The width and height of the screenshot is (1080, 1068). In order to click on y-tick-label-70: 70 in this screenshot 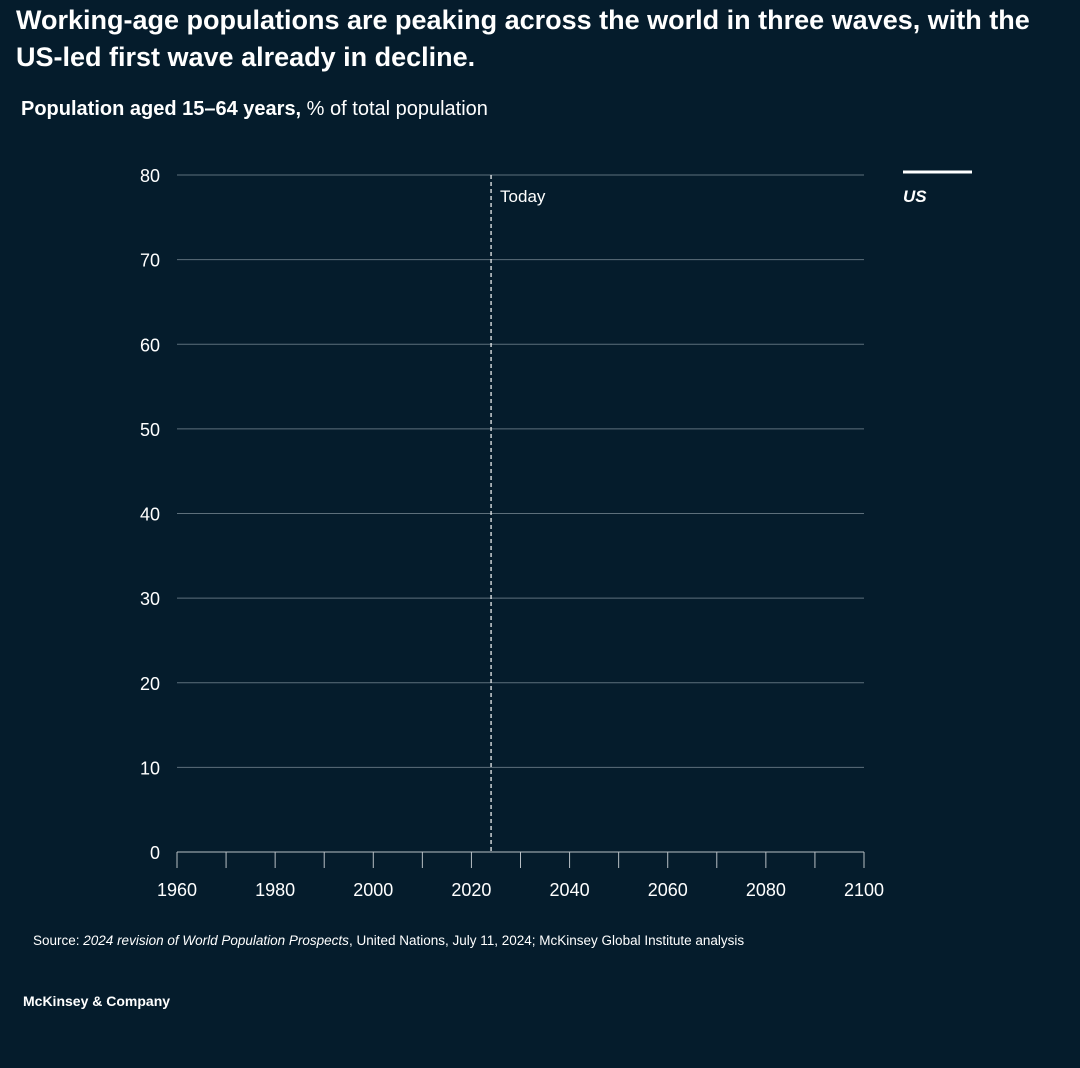, I will do `click(150, 261)`.